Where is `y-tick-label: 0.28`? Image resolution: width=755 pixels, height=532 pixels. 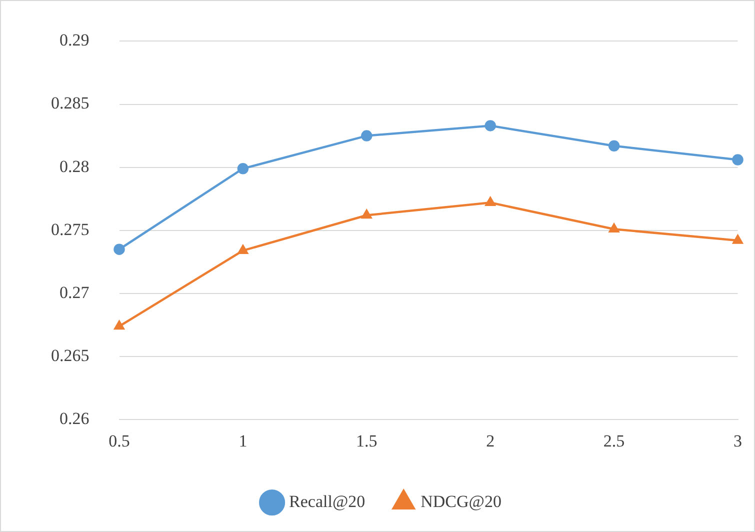
y-tick-label: 0.28 is located at coordinates (75, 166).